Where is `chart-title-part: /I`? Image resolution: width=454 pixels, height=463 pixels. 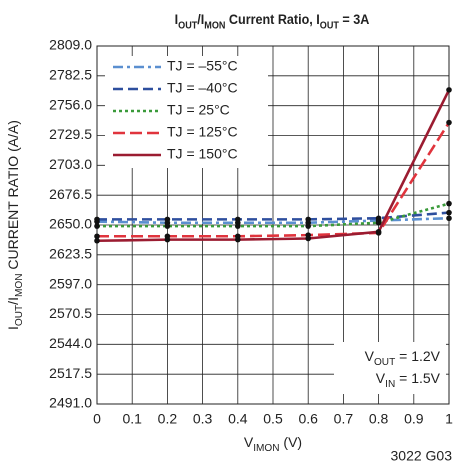
chart-title-part: /I is located at coordinates (200, 19).